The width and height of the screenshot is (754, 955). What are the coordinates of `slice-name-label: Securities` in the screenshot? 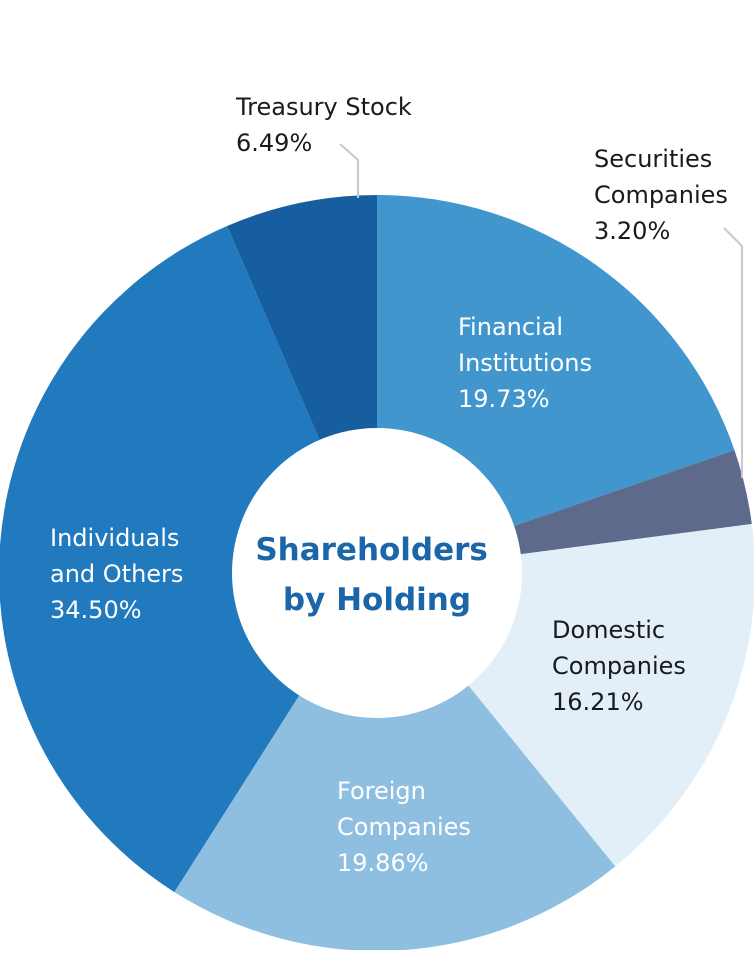 It's located at (653, 159).